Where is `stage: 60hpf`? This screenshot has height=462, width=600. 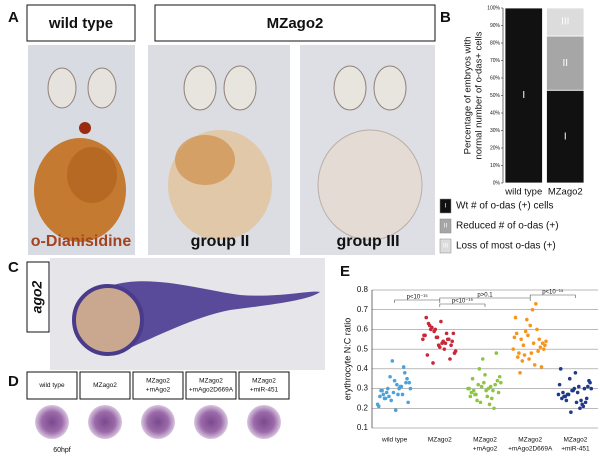
stage: 60hpf is located at coordinates (62, 450).